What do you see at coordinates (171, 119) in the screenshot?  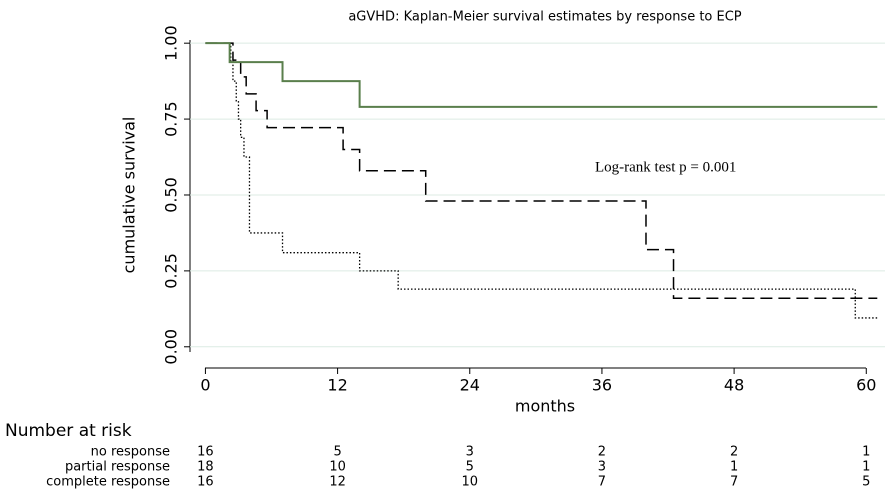 I see `y-tick-label: 0.75` at bounding box center [171, 119].